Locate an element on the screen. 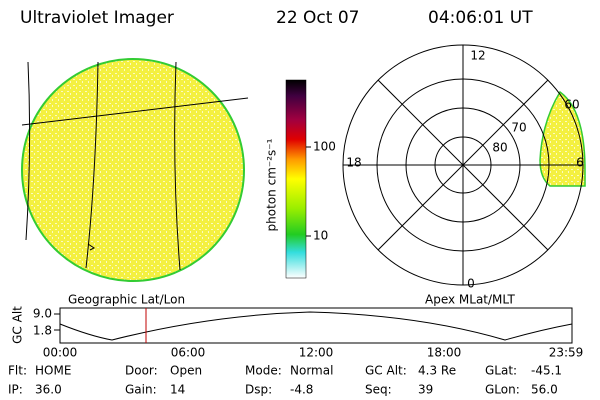  field-label: GLat: is located at coordinates (501, 371).